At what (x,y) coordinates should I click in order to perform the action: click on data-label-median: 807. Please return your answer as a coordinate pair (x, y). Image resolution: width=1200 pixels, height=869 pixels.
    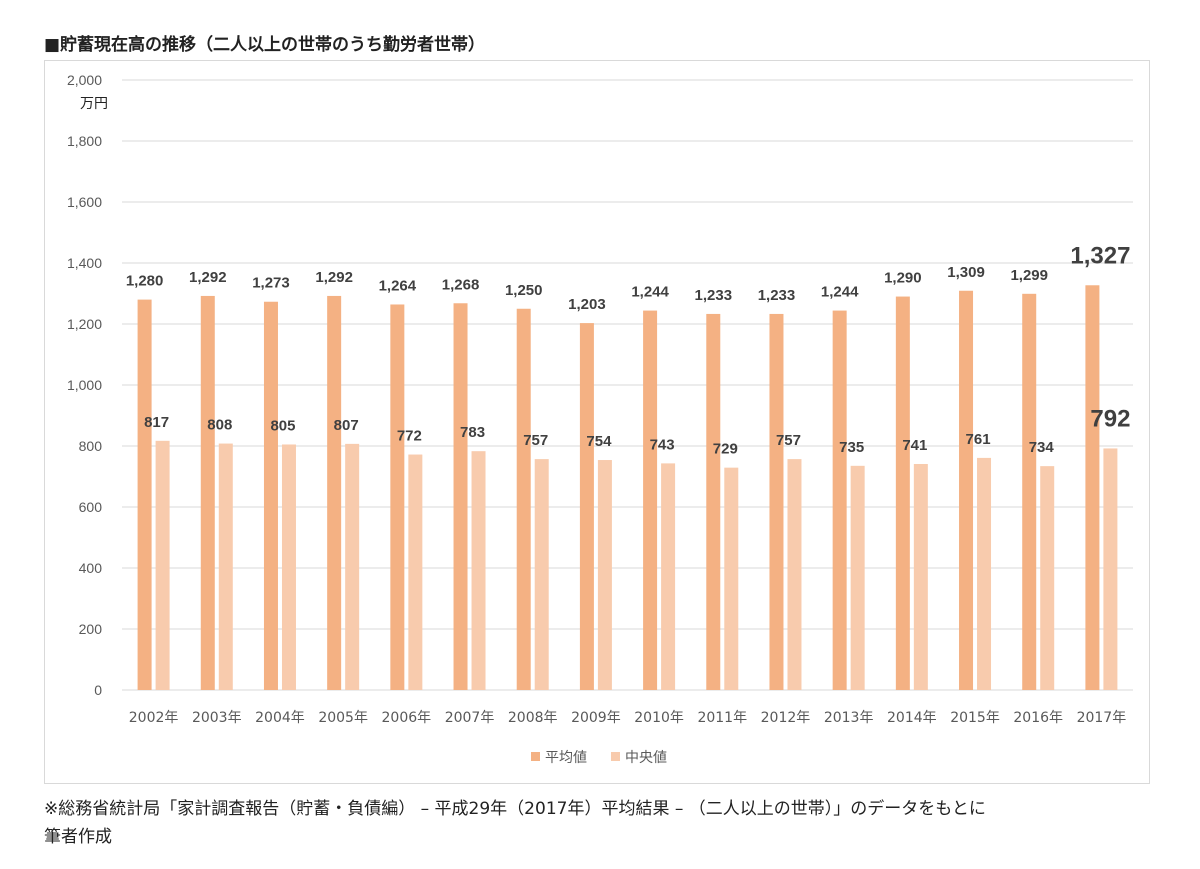
    Looking at the image, I should click on (346, 425).